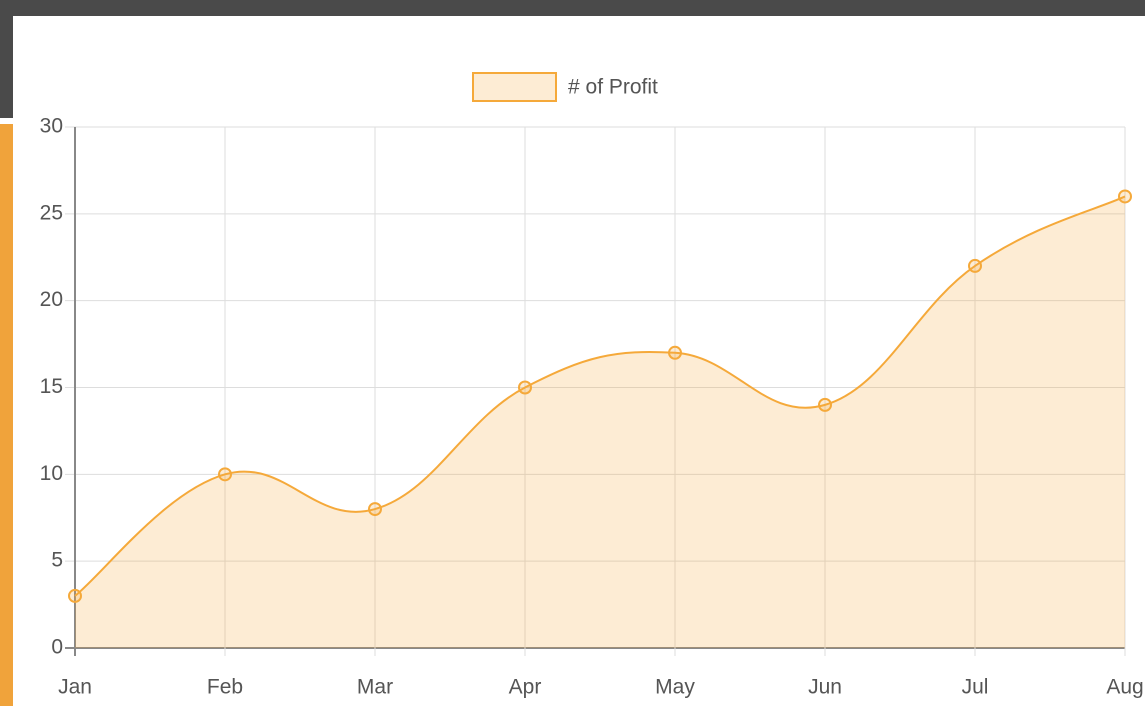  I want to click on y-tick-label: 20, so click(51, 299).